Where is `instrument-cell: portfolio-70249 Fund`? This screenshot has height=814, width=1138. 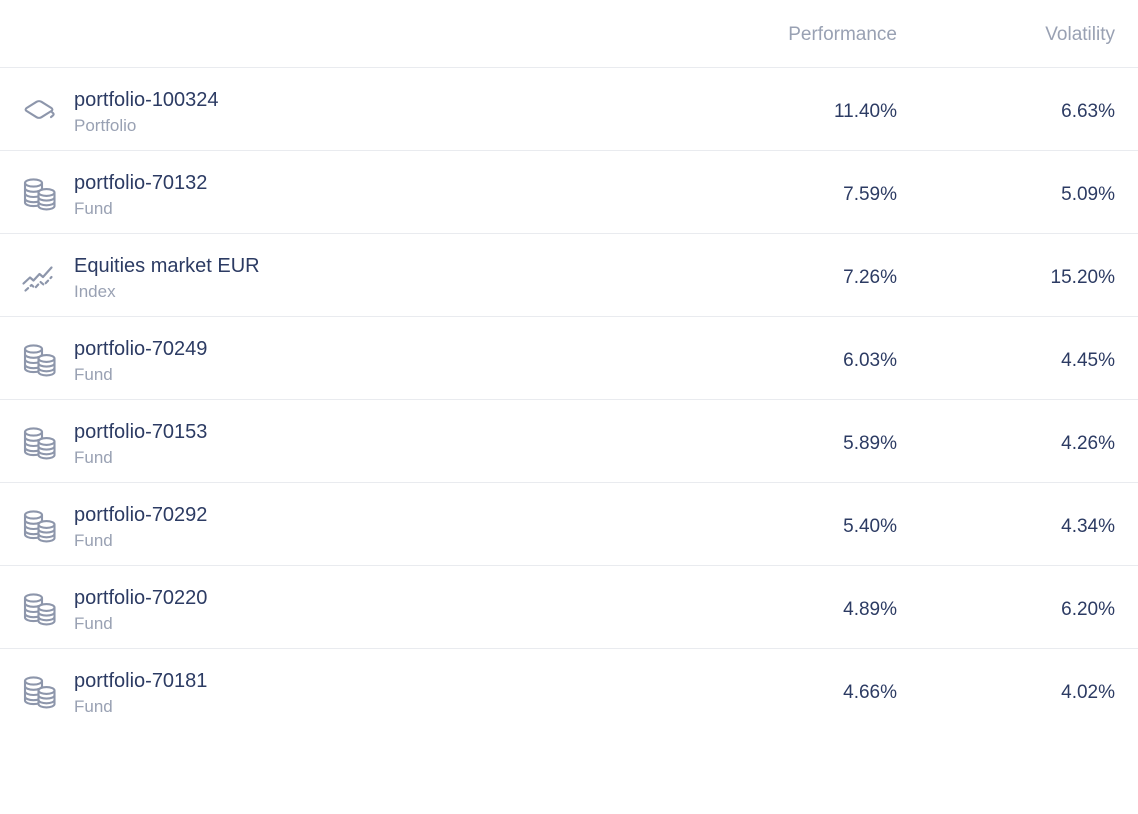 instrument-cell: portfolio-70249 Fund is located at coordinates (328, 361).